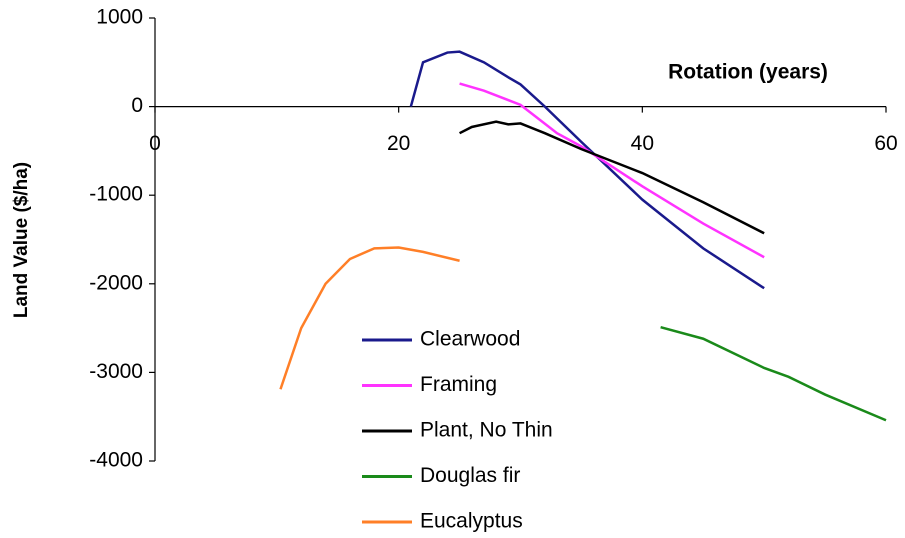  I want to click on legend-label: Douglas fir, so click(470, 475).